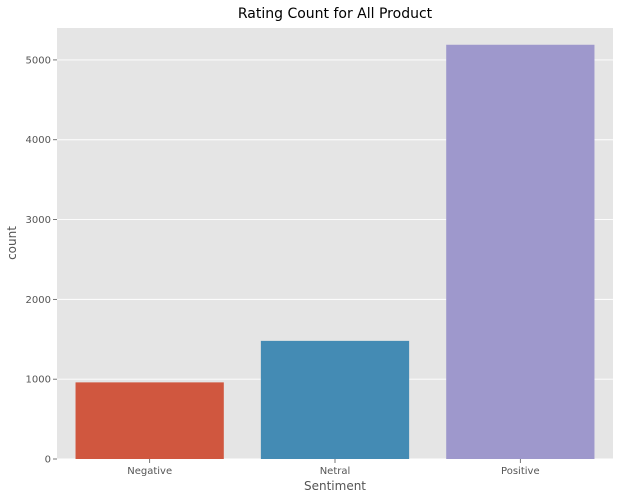 The height and width of the screenshot is (500, 621). Describe the element at coordinates (335, 471) in the screenshot. I see `x-tick-label: Netral` at that location.